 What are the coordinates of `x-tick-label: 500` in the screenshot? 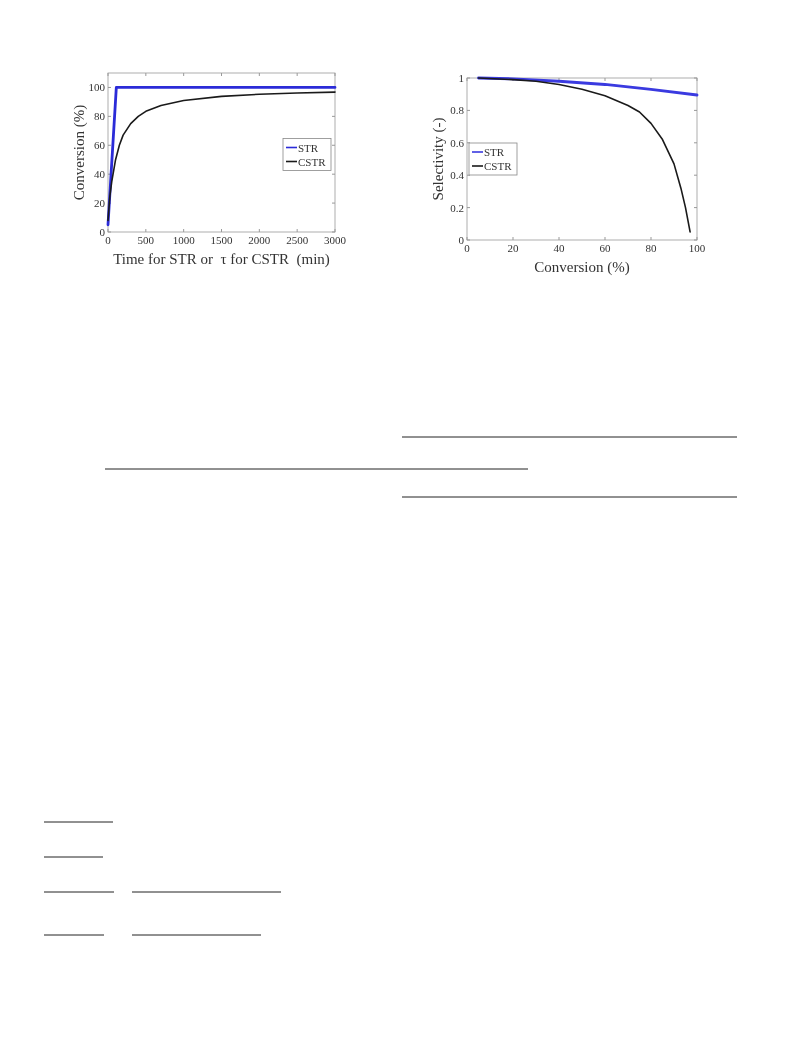 It's located at (146, 240).